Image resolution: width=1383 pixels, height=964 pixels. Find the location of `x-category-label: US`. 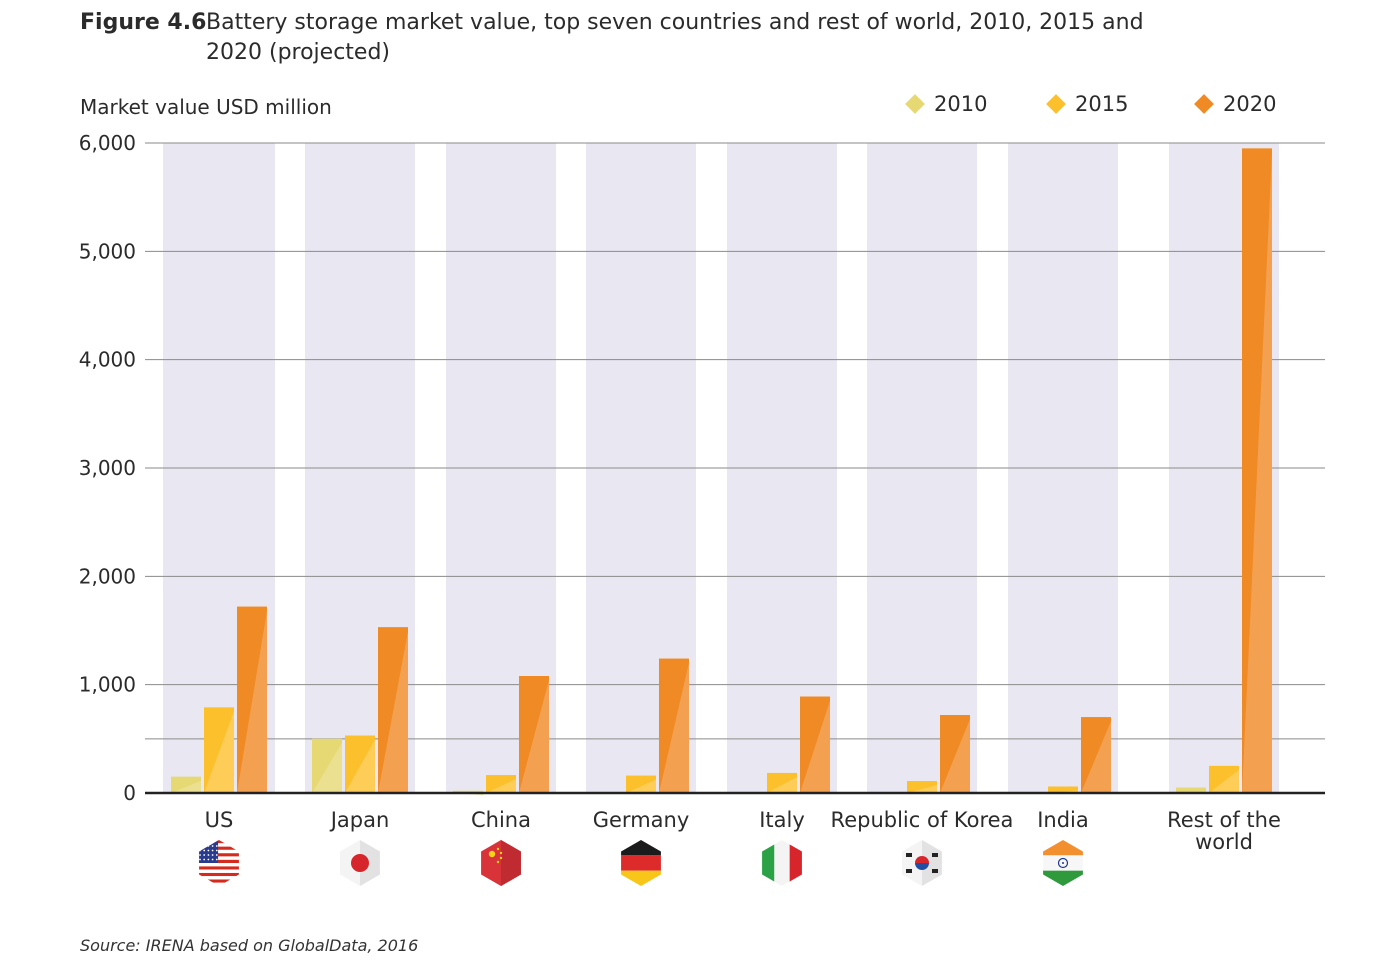

x-category-label: US is located at coordinates (219, 820).